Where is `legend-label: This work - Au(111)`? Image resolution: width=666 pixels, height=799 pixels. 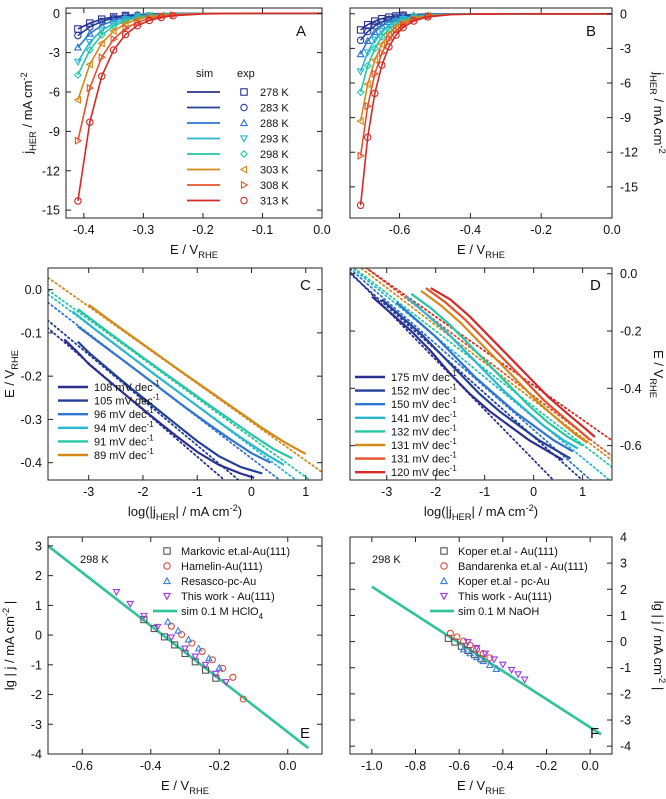
legend-label: This work - Au(111) is located at coordinates (228, 597).